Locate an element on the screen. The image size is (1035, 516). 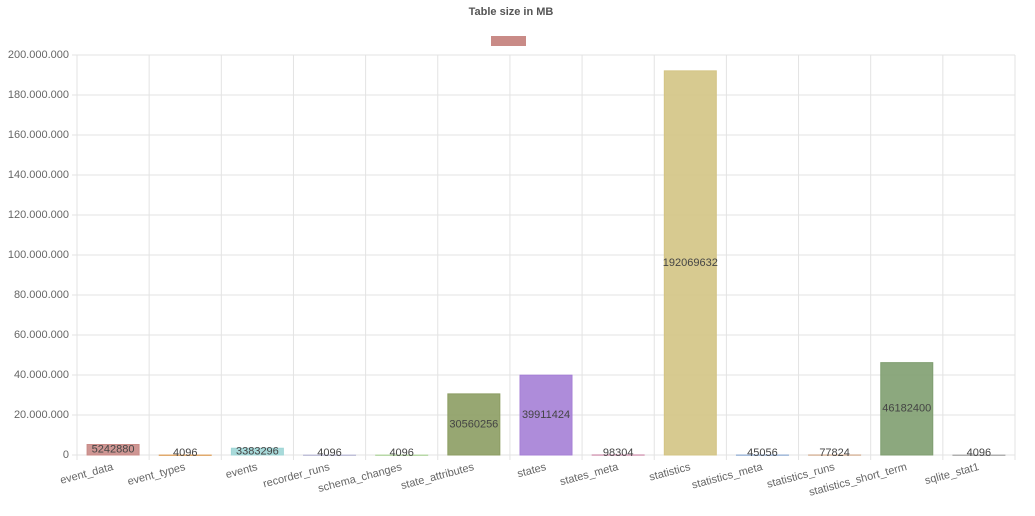
chart-title: Table size in MB is located at coordinates (511, 12).